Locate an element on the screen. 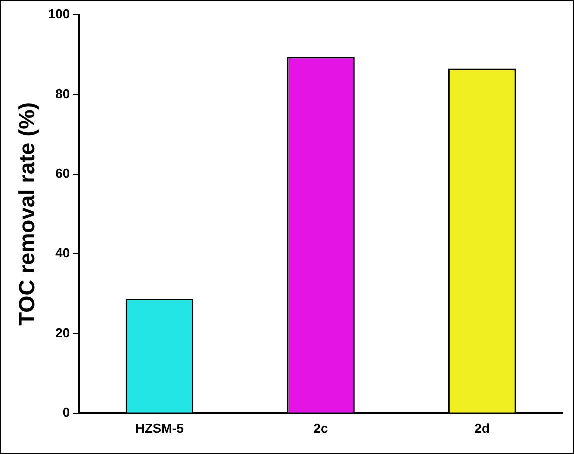 The width and height of the screenshot is (574, 454). x-tick-label: 2c is located at coordinates (321, 428).